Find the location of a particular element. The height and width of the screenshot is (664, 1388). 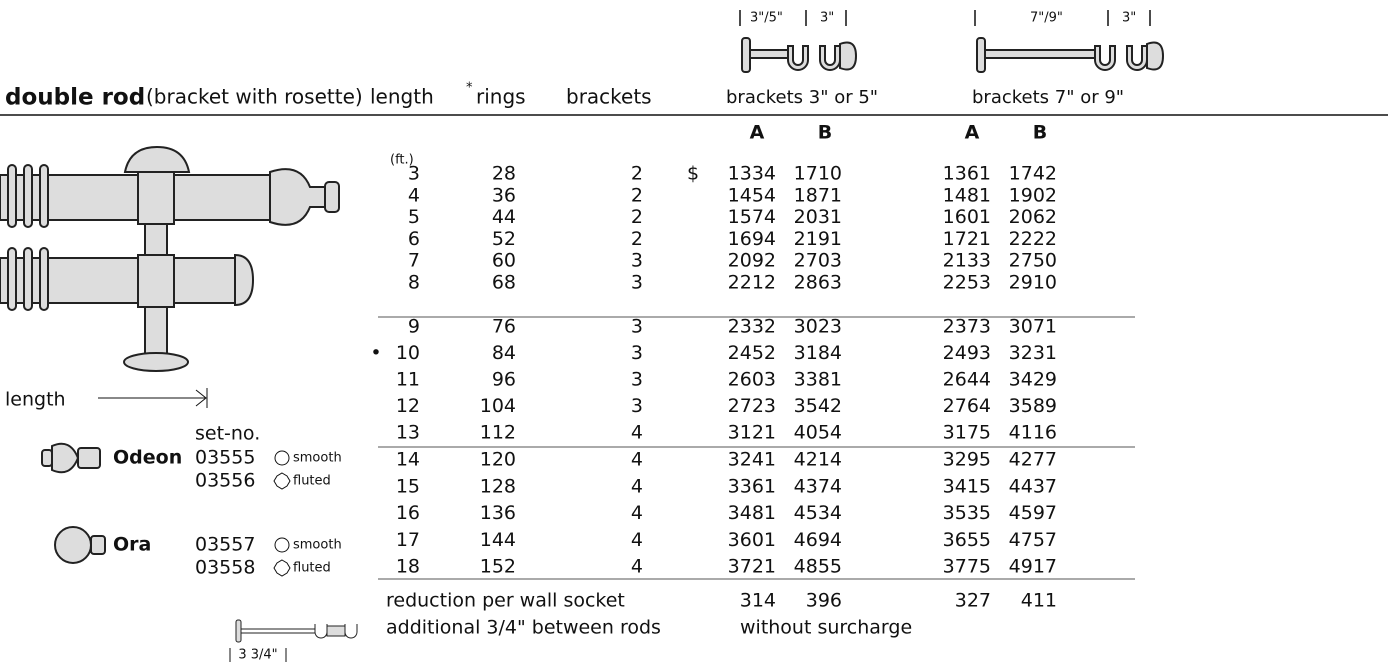

cell: 1601 is located at coordinates (967, 217).